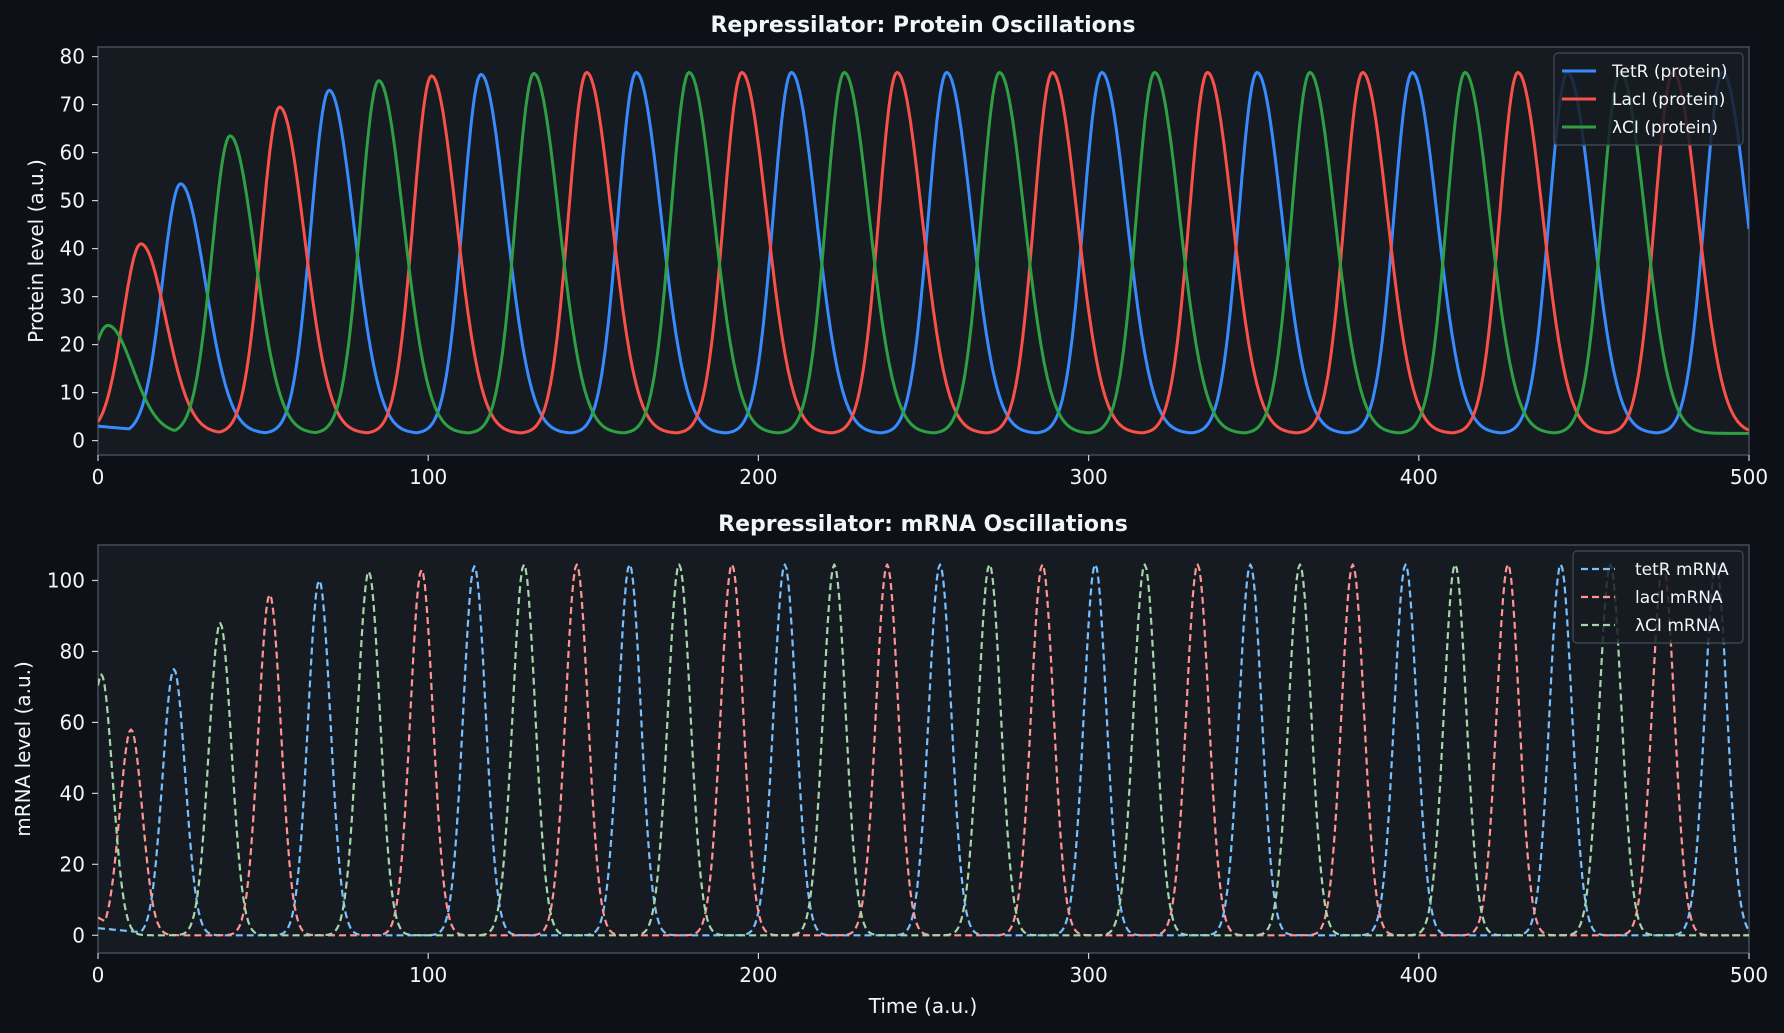  Describe the element at coordinates (1419, 975) in the screenshot. I see `mrna-x-tick-label: 400` at that location.